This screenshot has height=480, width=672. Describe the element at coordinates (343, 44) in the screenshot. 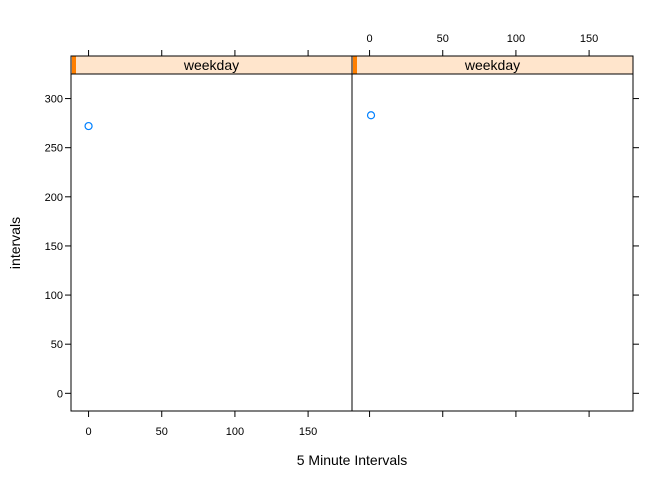

I see `x-axis-top: 0 50 100 150` at that location.